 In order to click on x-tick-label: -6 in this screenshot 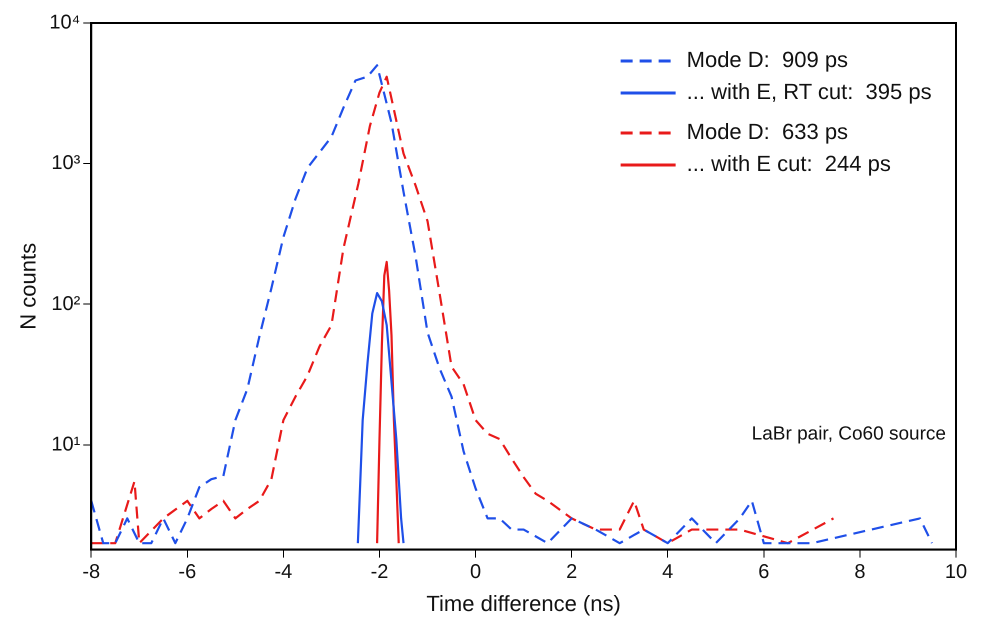, I will do `click(187, 572)`.